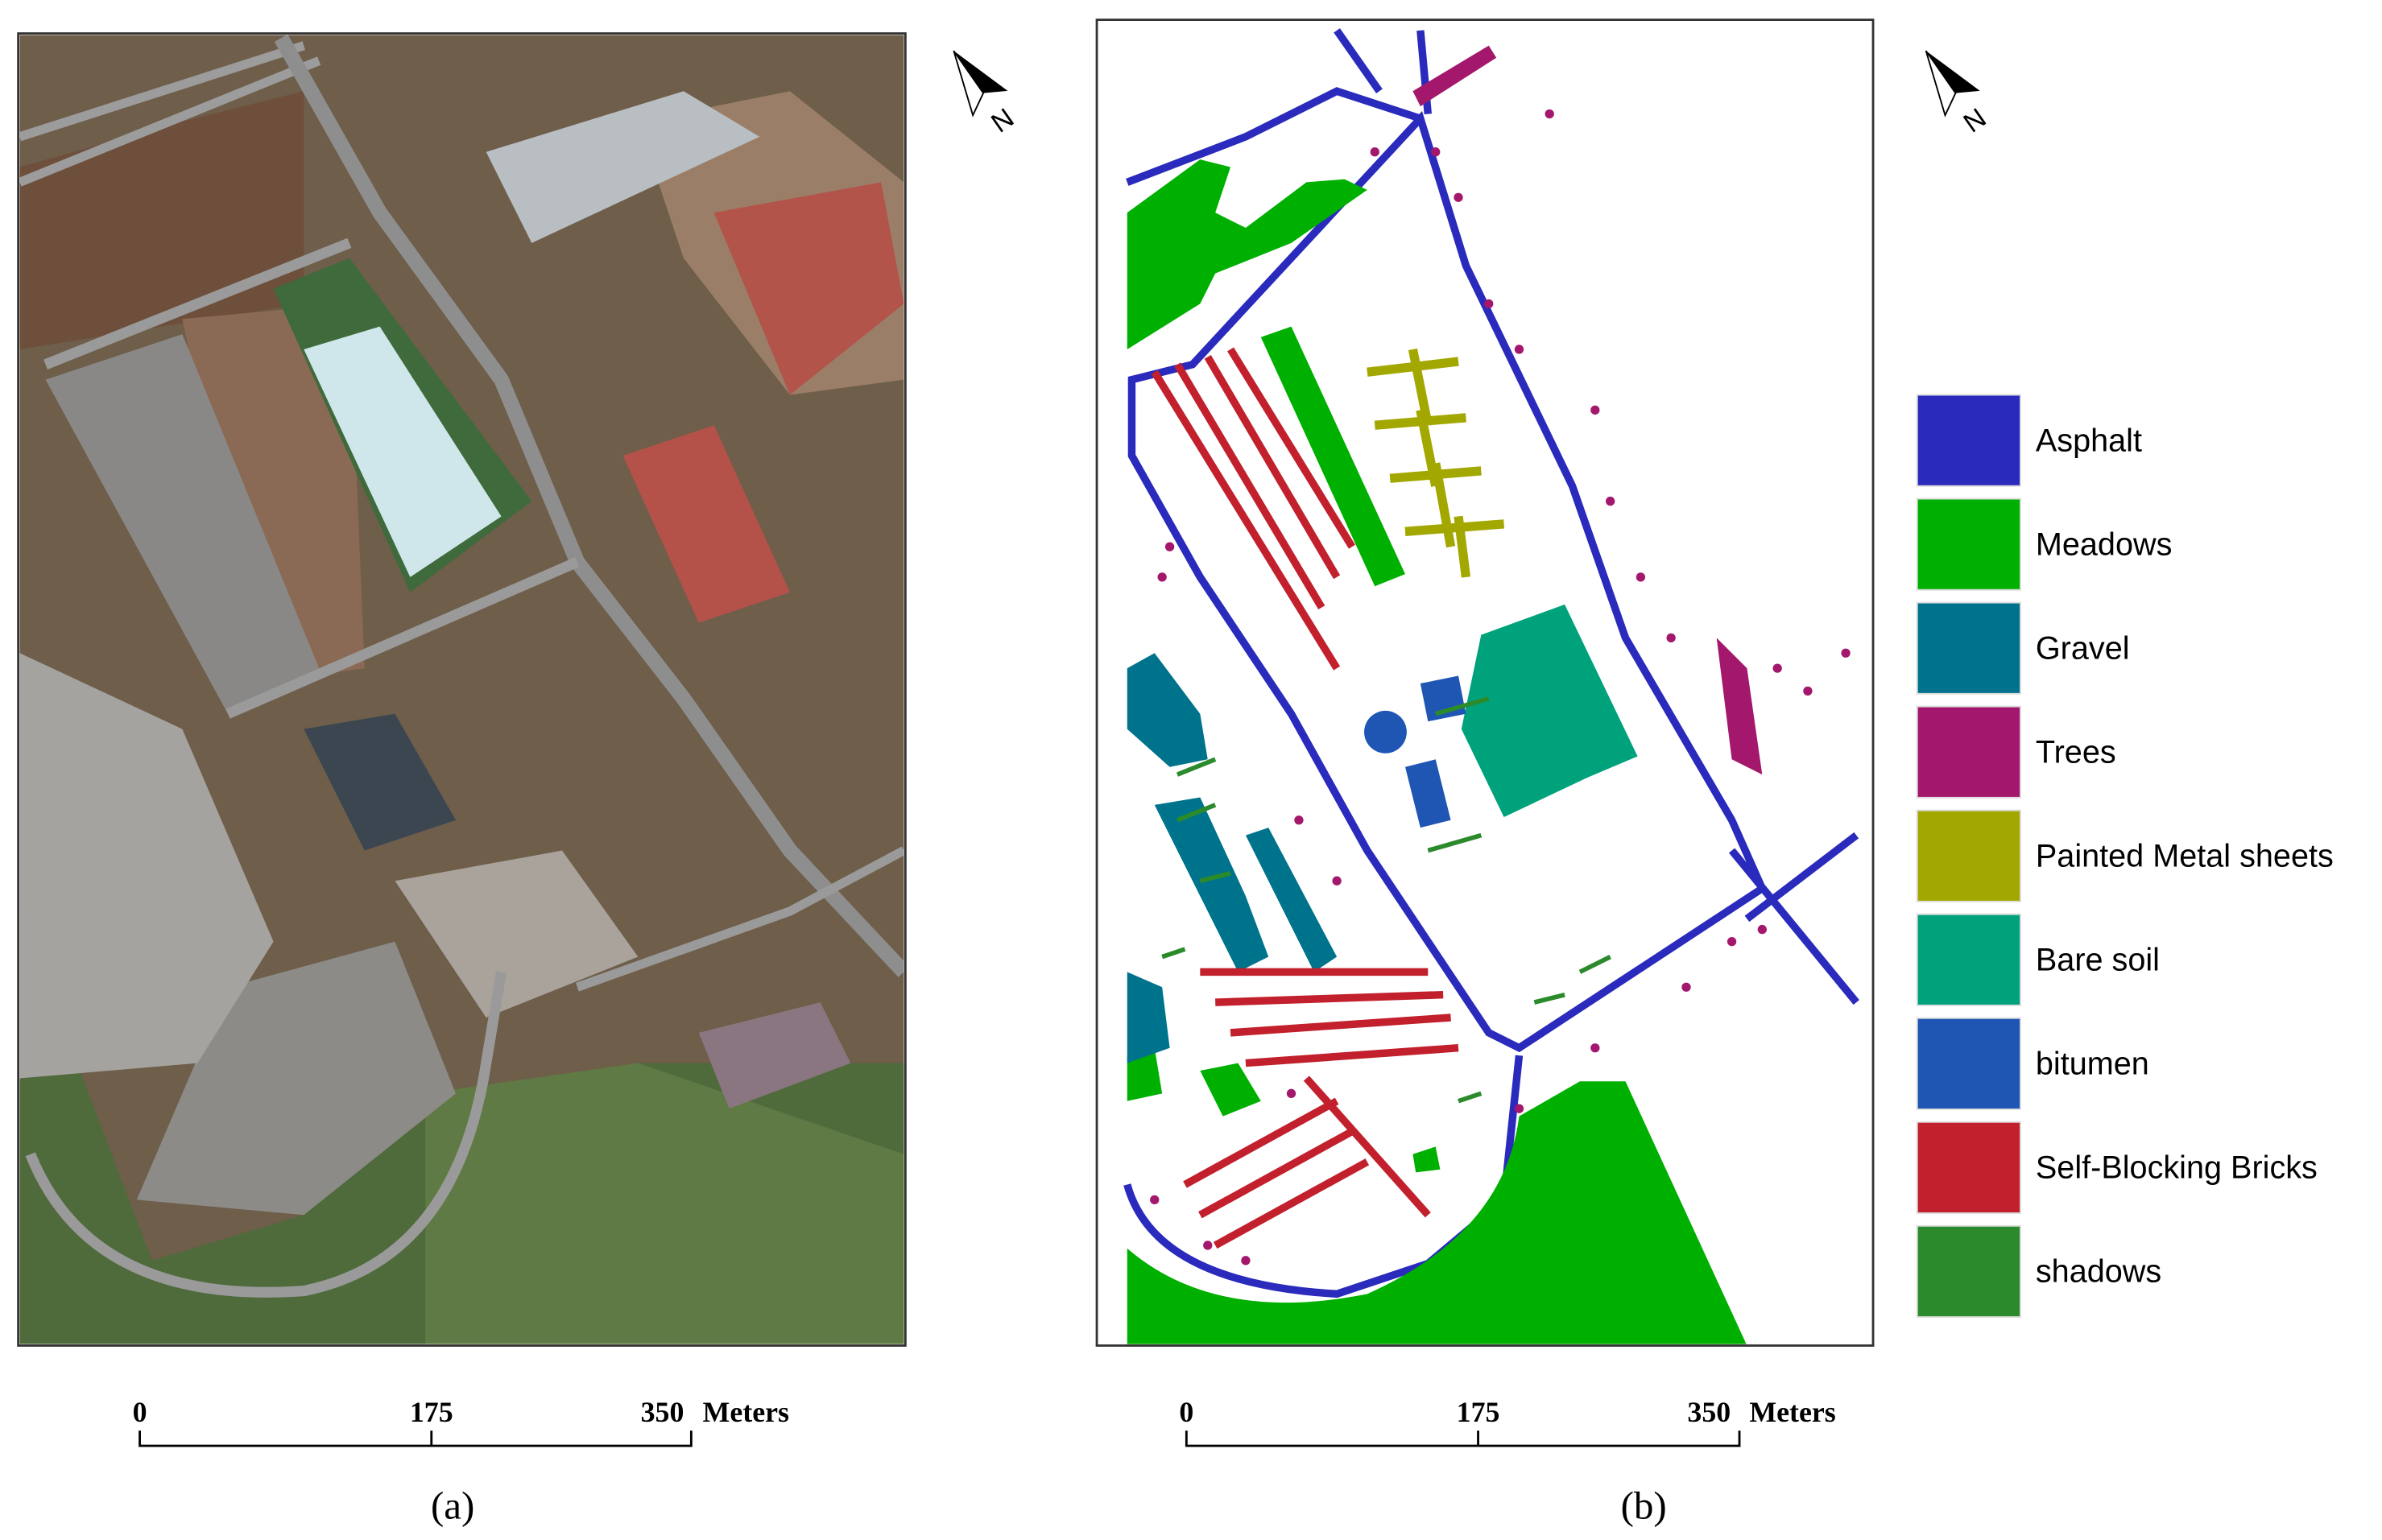 This screenshot has height=1540, width=2382. What do you see at coordinates (1587, 410) in the screenshot?
I see `trees-region` at bounding box center [1587, 410].